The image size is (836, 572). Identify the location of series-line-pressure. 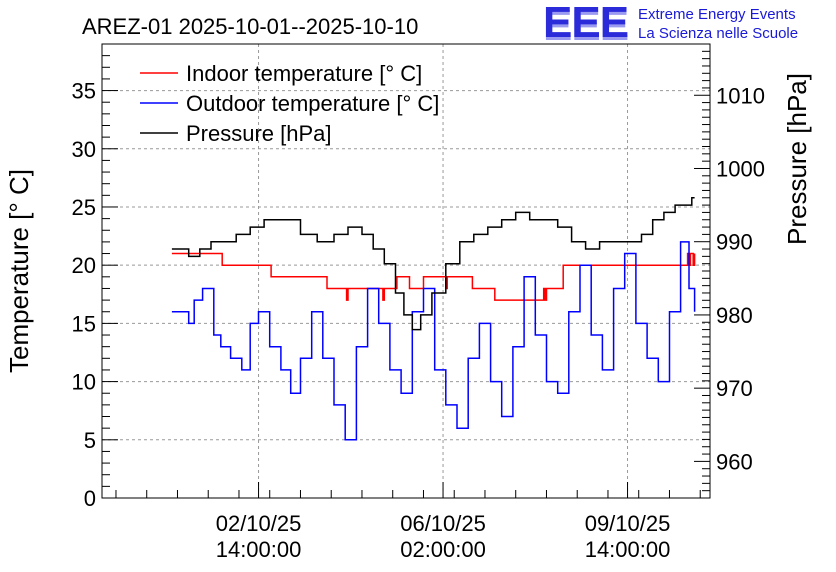
(433, 264).